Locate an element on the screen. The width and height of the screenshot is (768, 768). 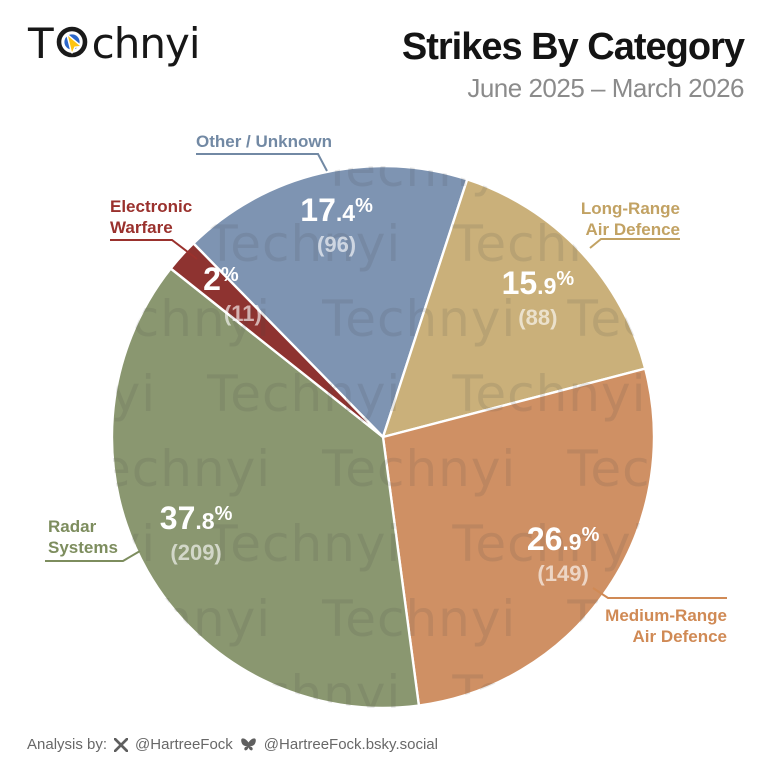
bluesky-butterfly-icon is located at coordinates (248, 744).